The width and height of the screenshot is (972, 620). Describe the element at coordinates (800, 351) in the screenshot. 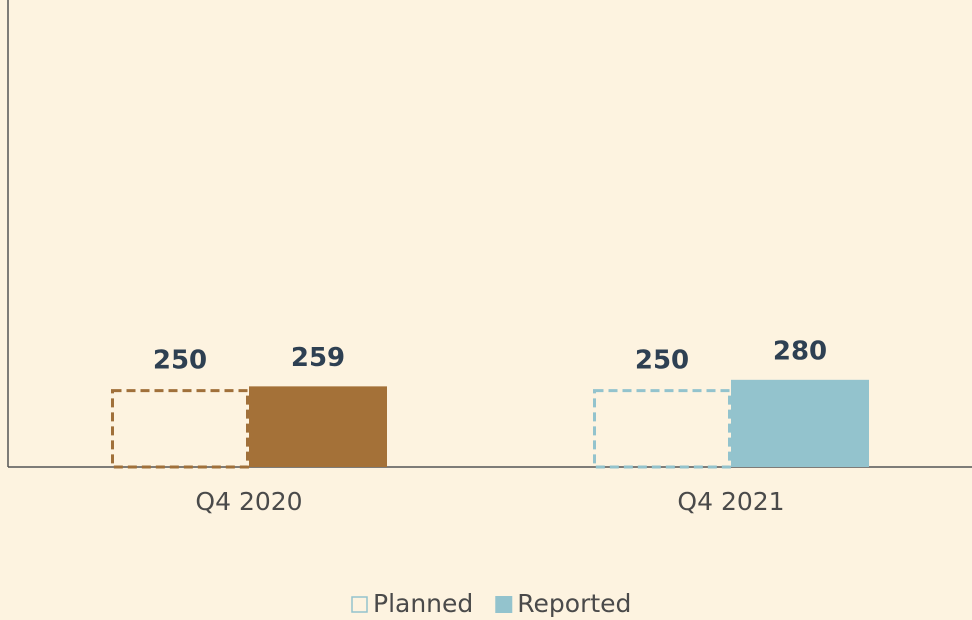

I see `value-label: 280` at that location.